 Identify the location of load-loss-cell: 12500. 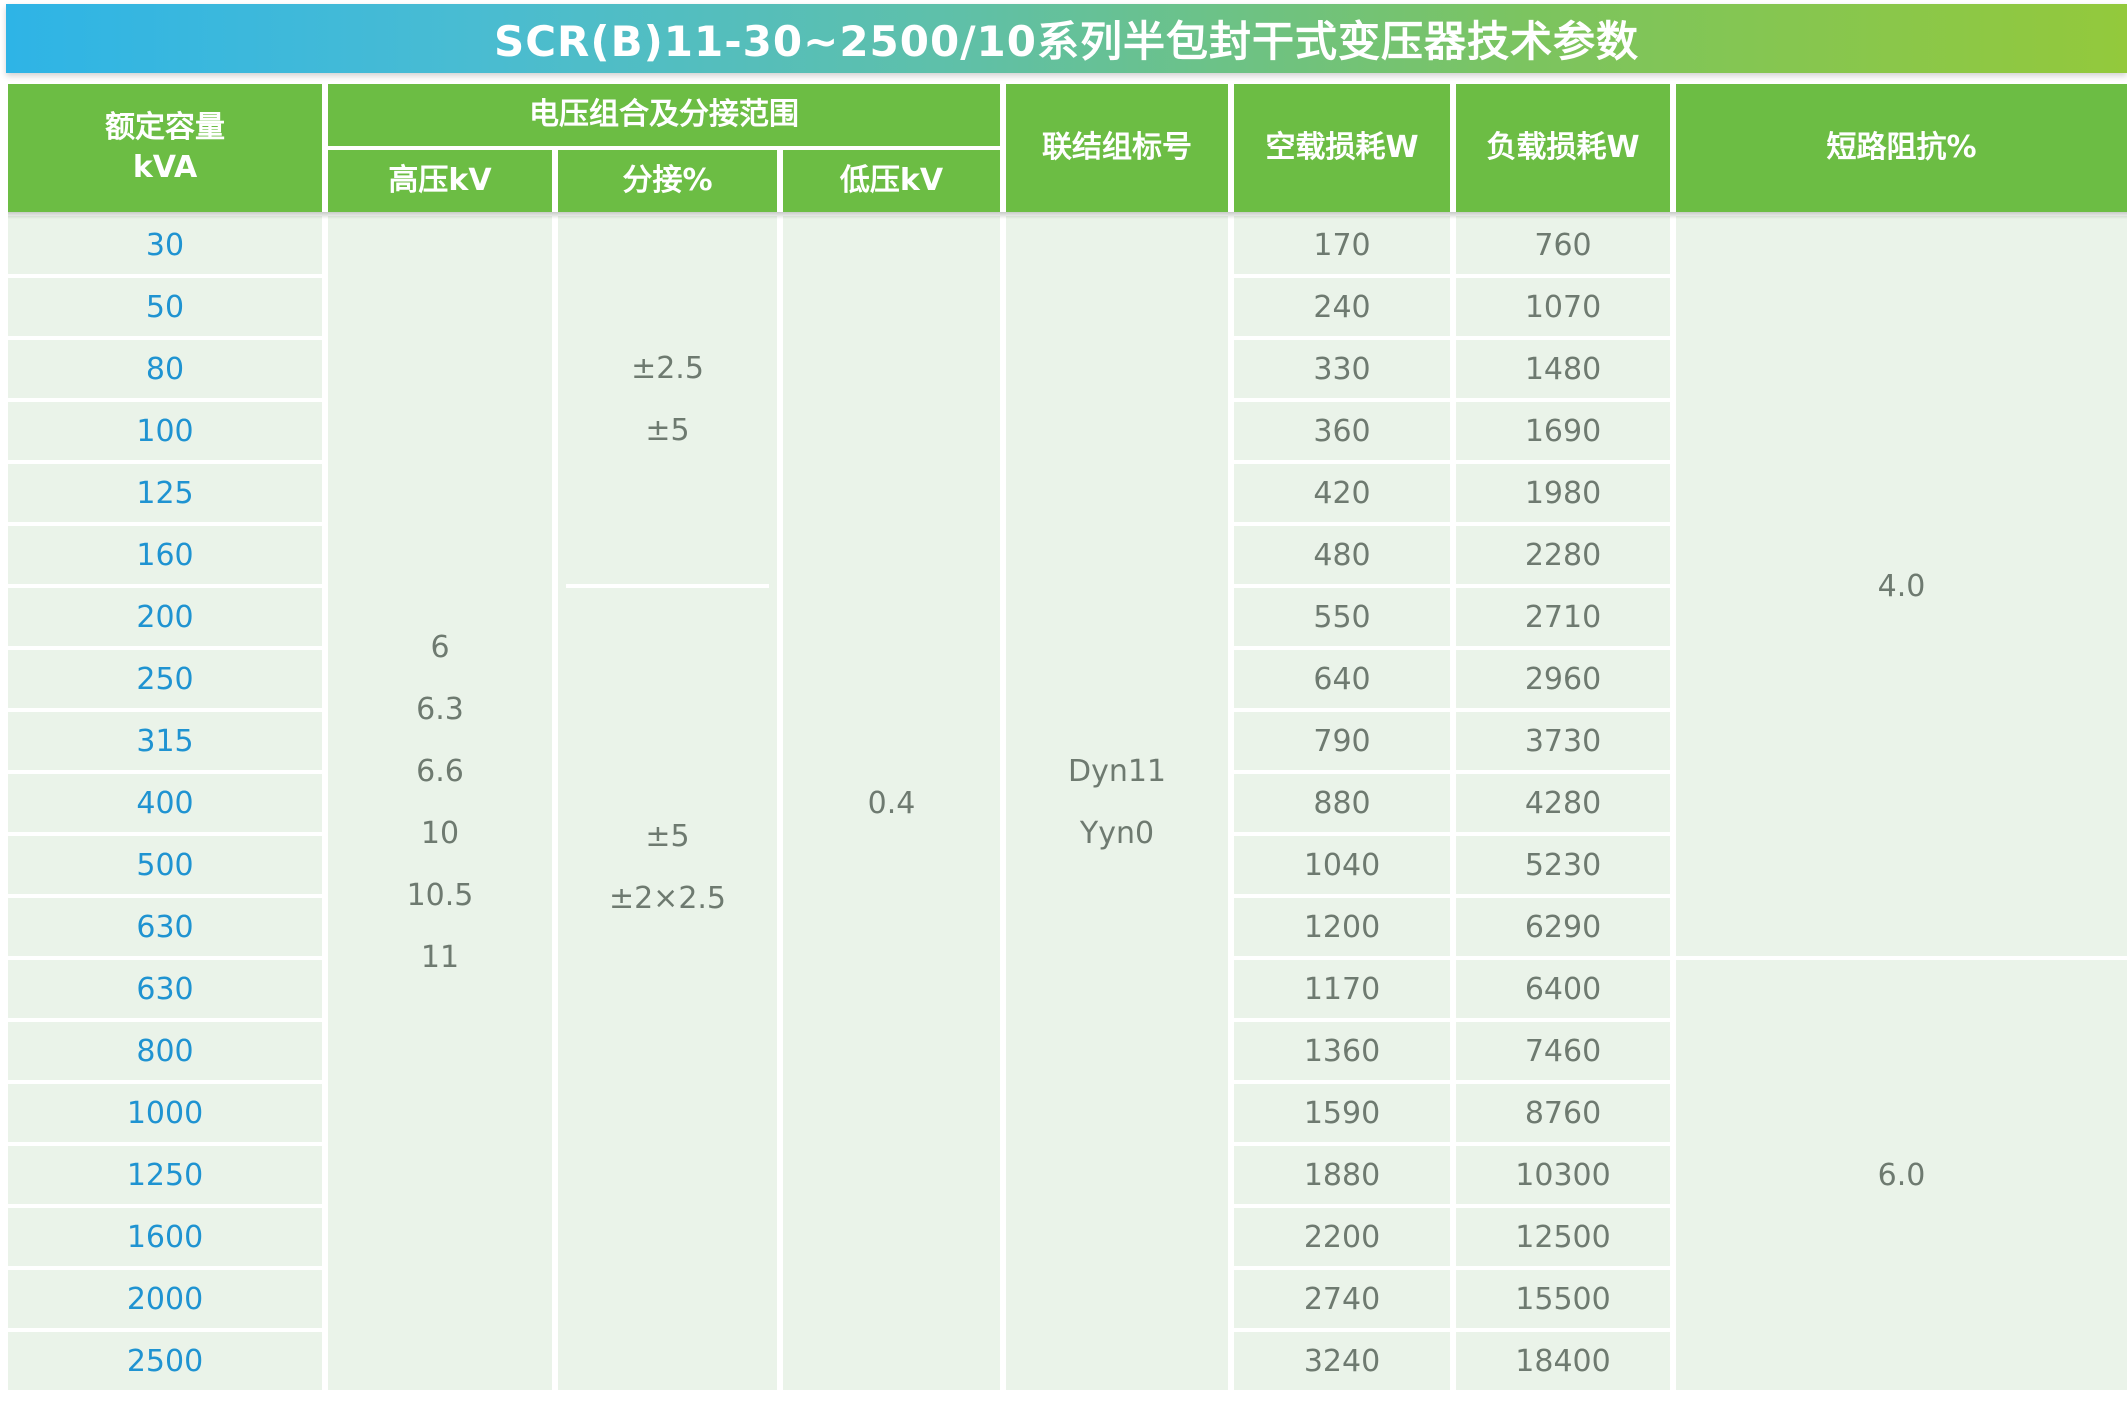
(1563, 1237).